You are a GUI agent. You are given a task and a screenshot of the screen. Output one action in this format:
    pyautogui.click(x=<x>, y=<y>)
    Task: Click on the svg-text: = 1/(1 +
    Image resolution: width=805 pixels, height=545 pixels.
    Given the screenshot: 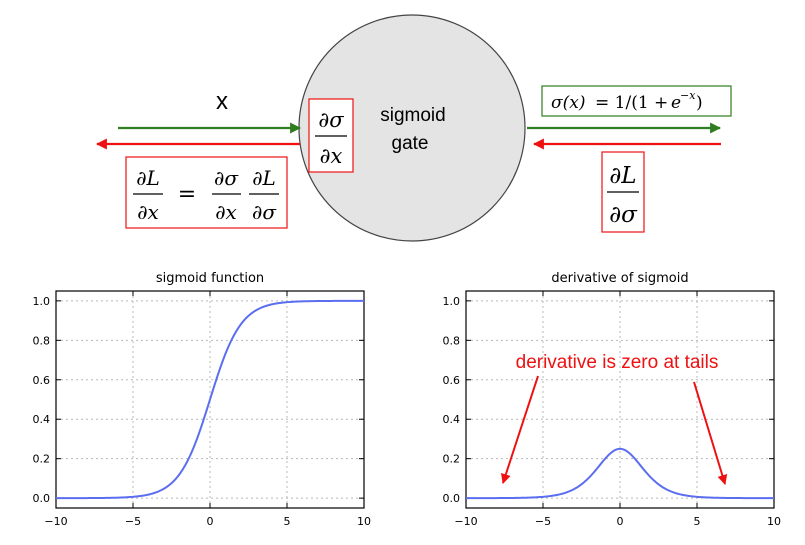 What is the action you would take?
    pyautogui.click(x=631, y=103)
    